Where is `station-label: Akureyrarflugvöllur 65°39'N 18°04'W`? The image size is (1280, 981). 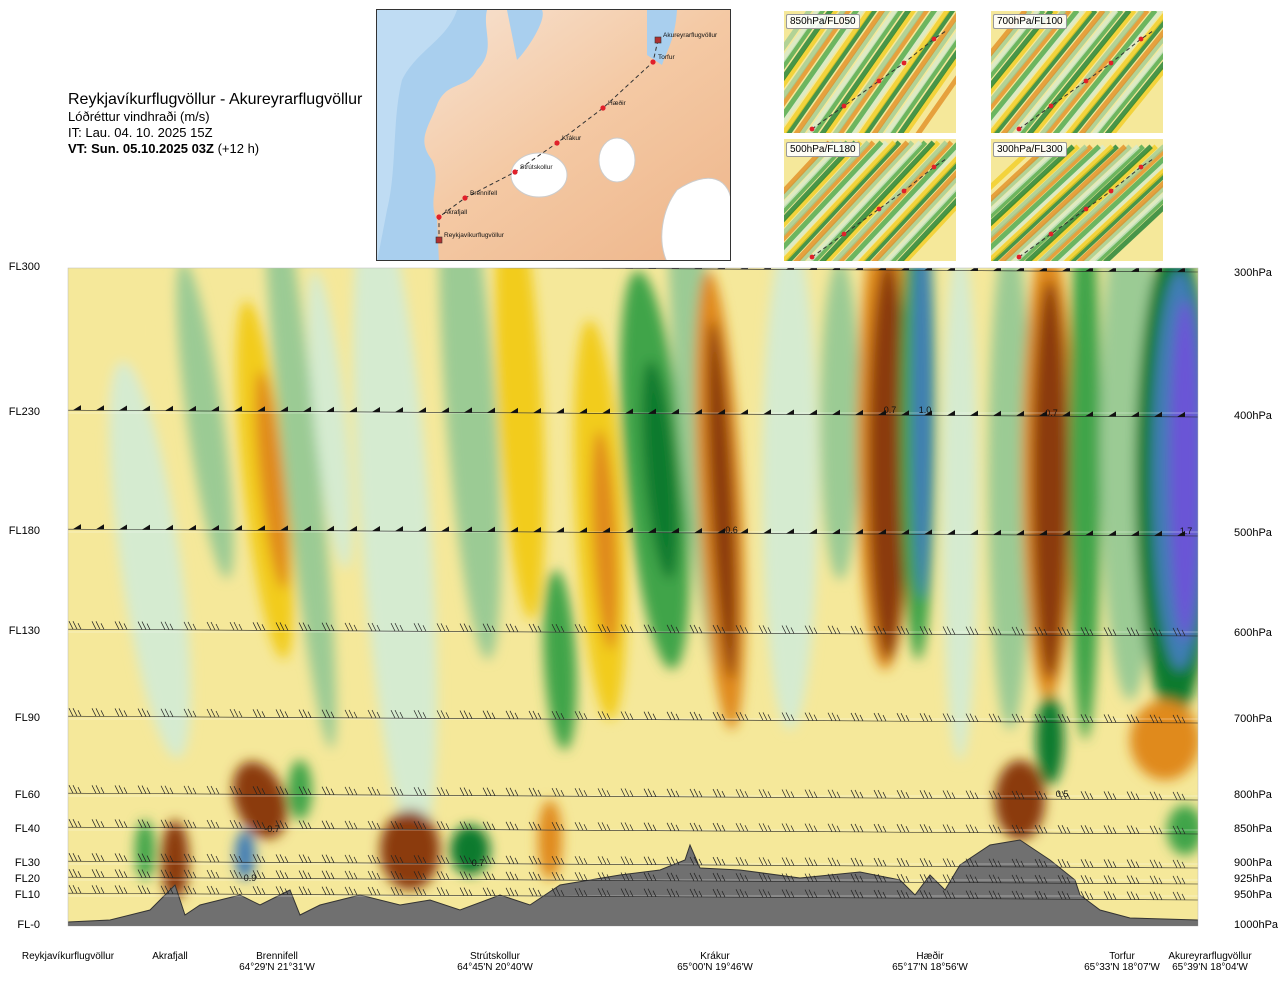
station-label: Akureyrarflugvöllur 65°39'N 18°04'W is located at coordinates (1210, 962).